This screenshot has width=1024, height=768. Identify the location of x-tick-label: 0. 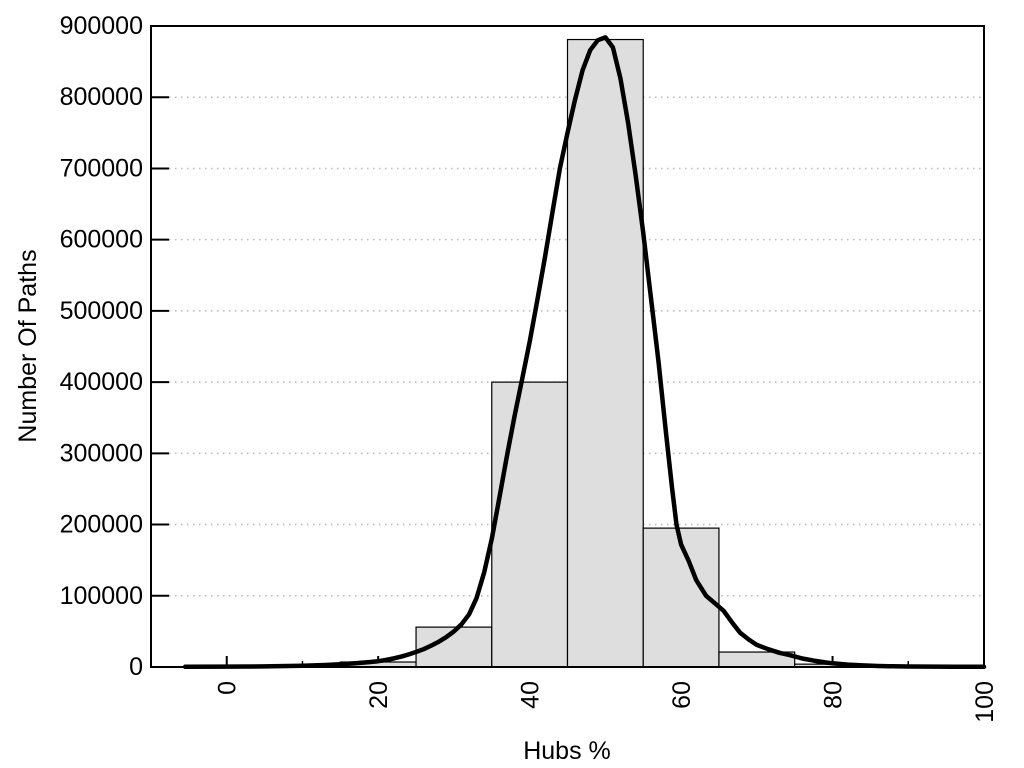
(228, 688).